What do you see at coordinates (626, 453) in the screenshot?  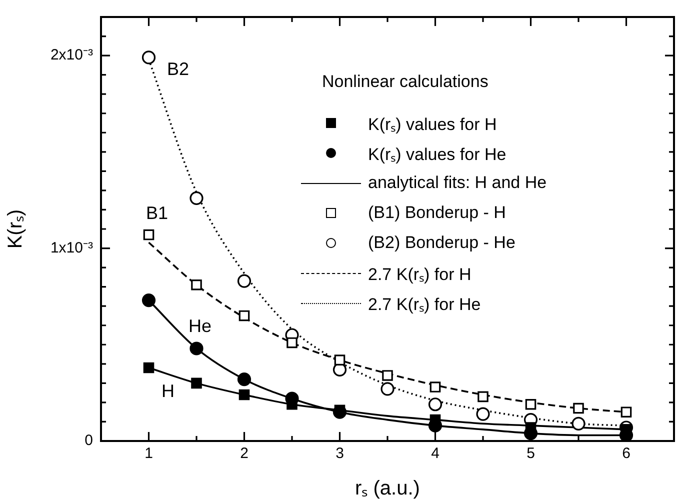 I see `x-tick-label: 6` at bounding box center [626, 453].